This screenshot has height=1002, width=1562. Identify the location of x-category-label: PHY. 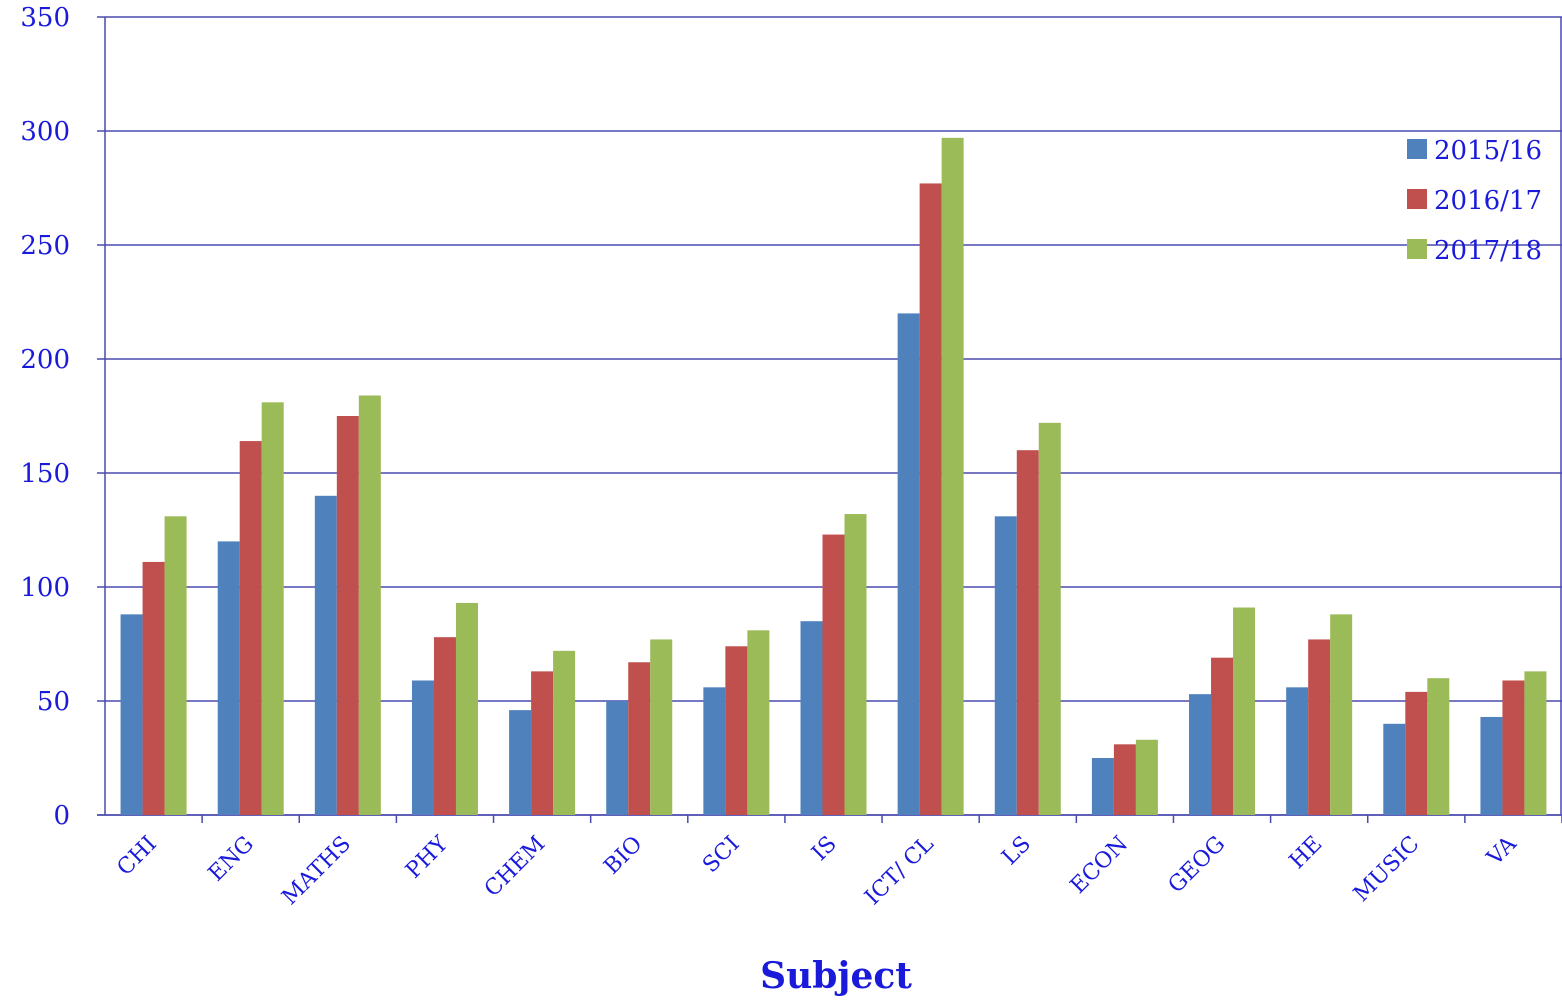
(427, 857).